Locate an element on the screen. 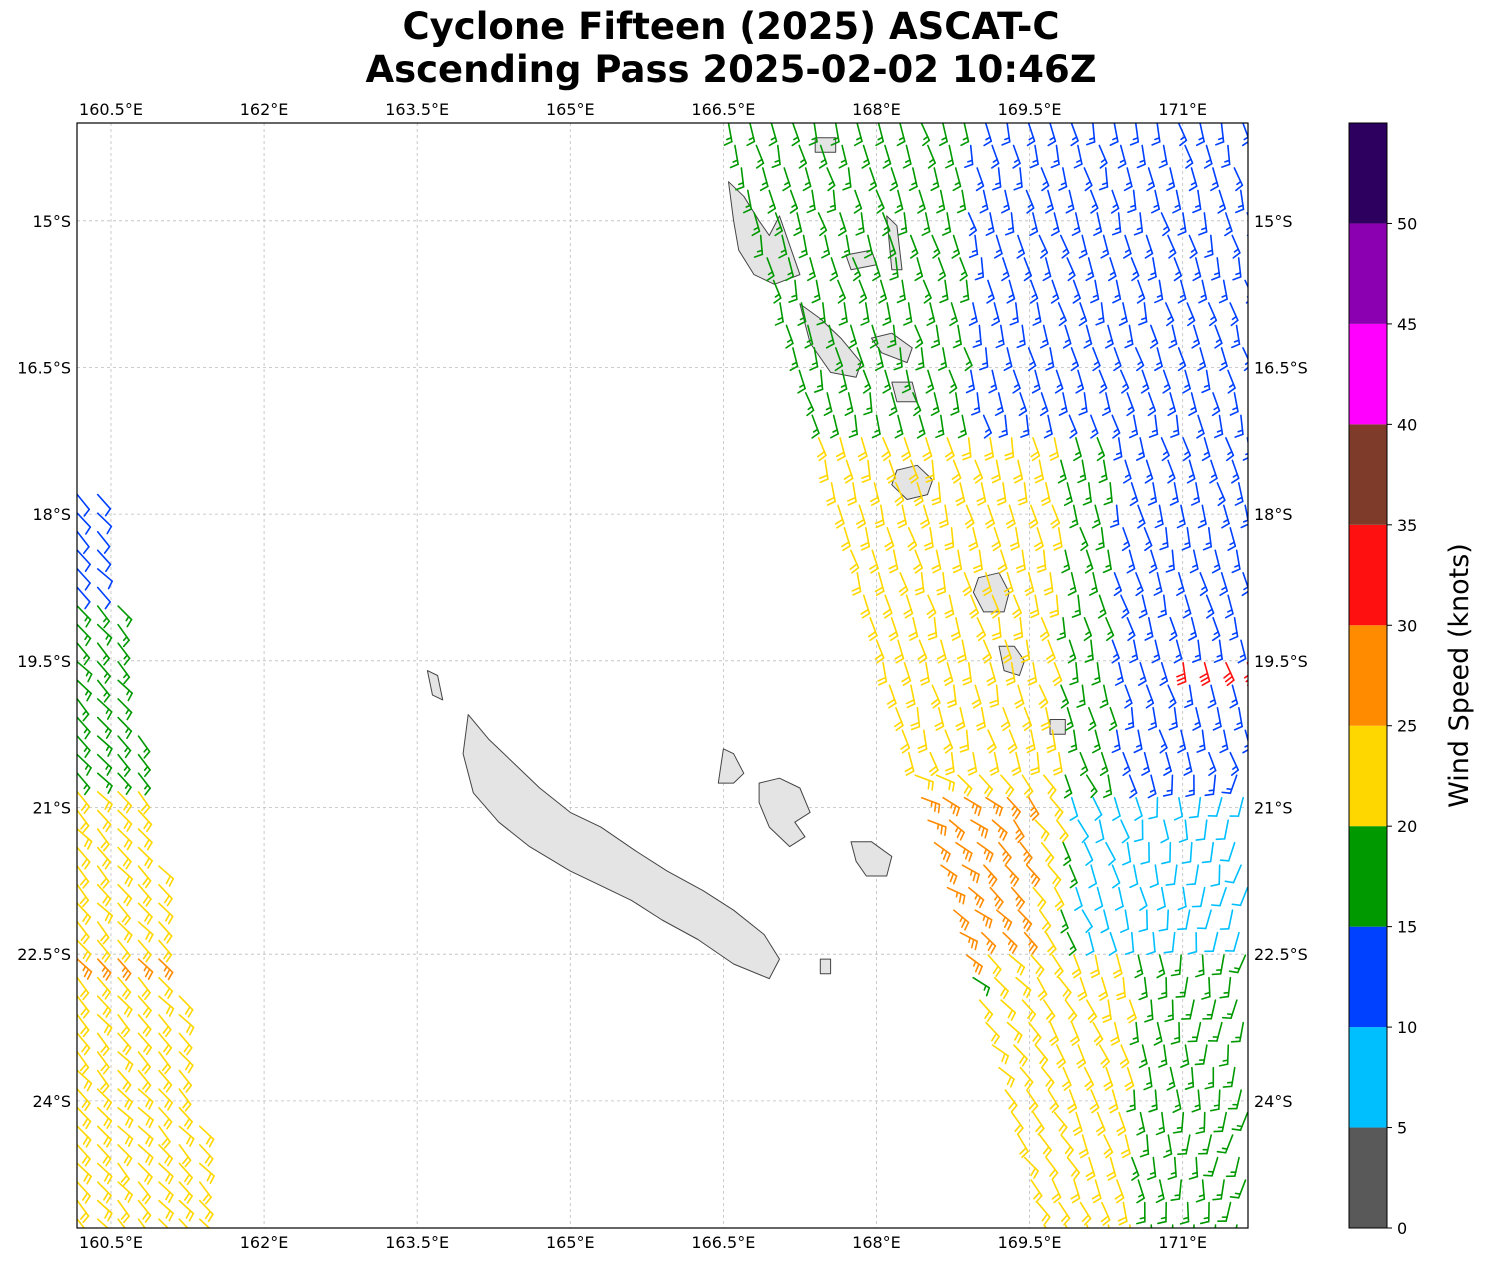 The width and height of the screenshot is (1486, 1264). colorbar-tick-label: 5 is located at coordinates (1402, 1128).